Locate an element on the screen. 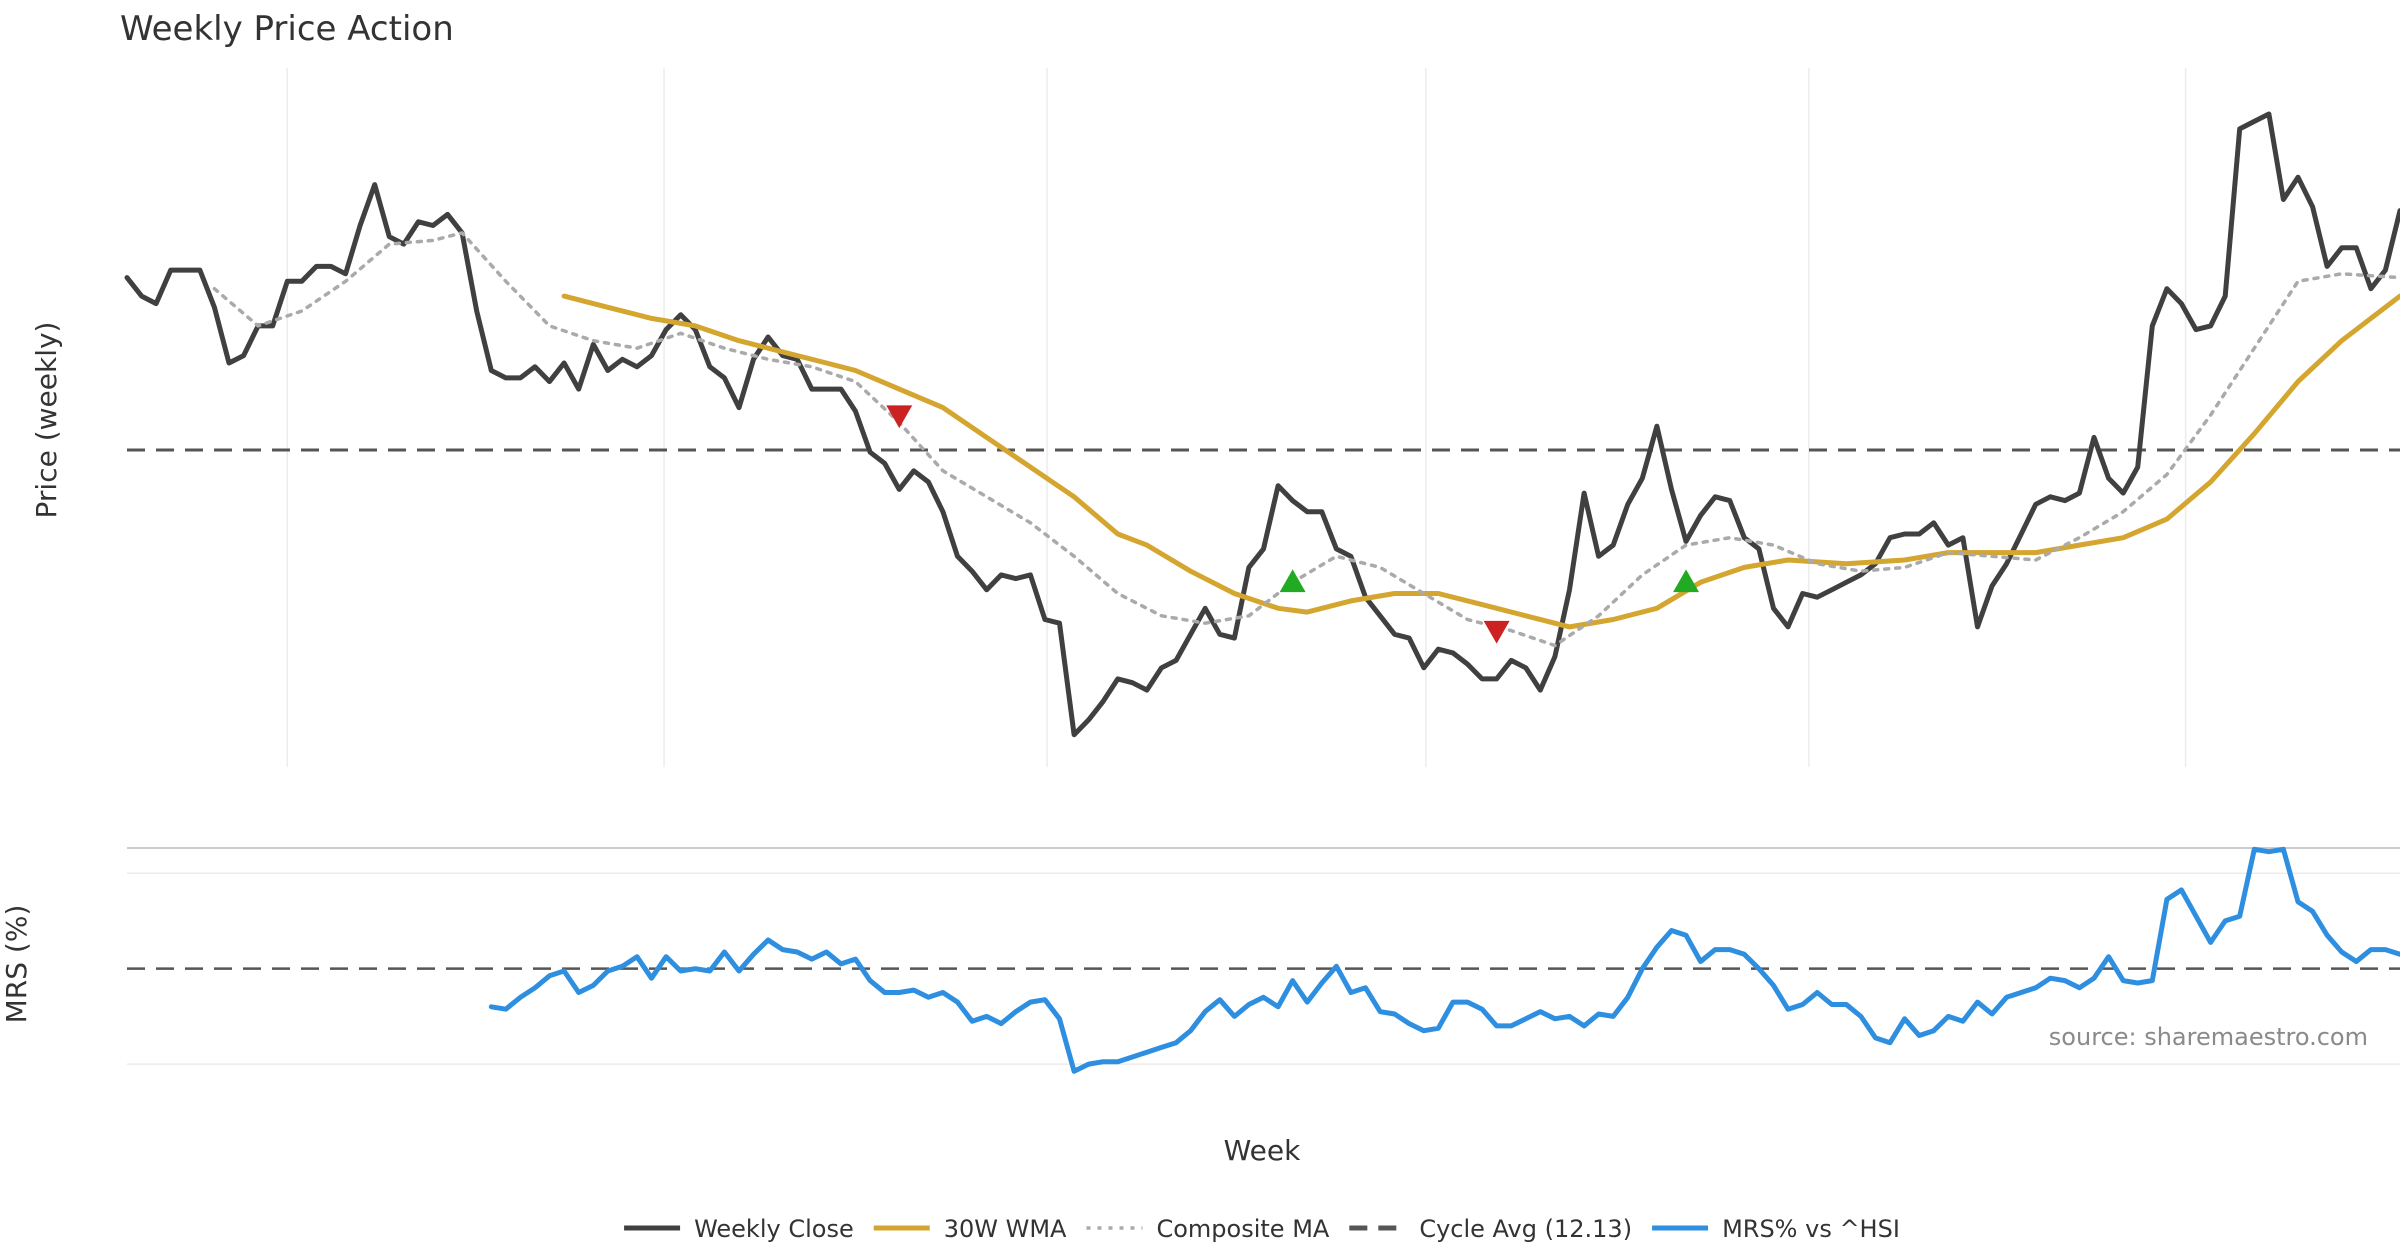  signal-markers is located at coordinates (1293, 524).